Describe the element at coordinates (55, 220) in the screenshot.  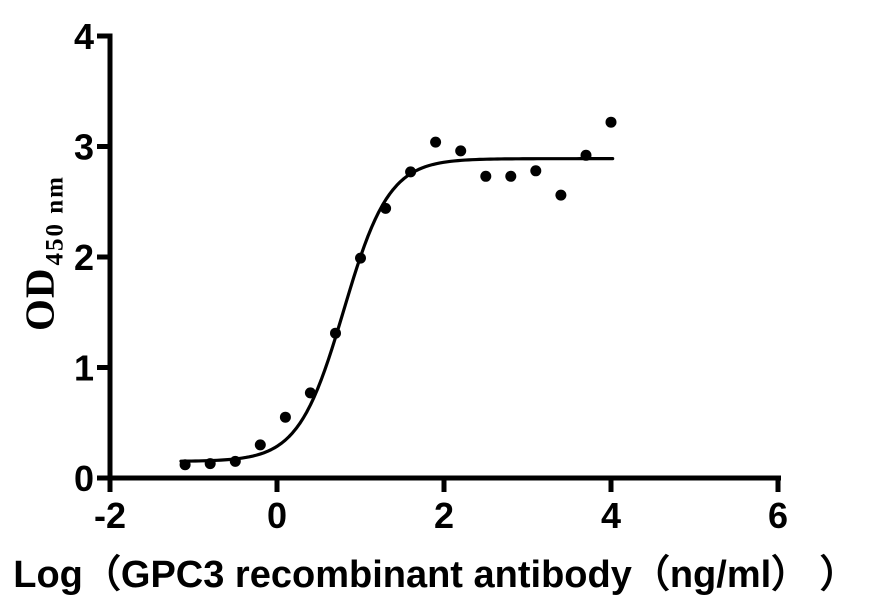
I see `y-axis-title-subscript: 450 nm` at that location.